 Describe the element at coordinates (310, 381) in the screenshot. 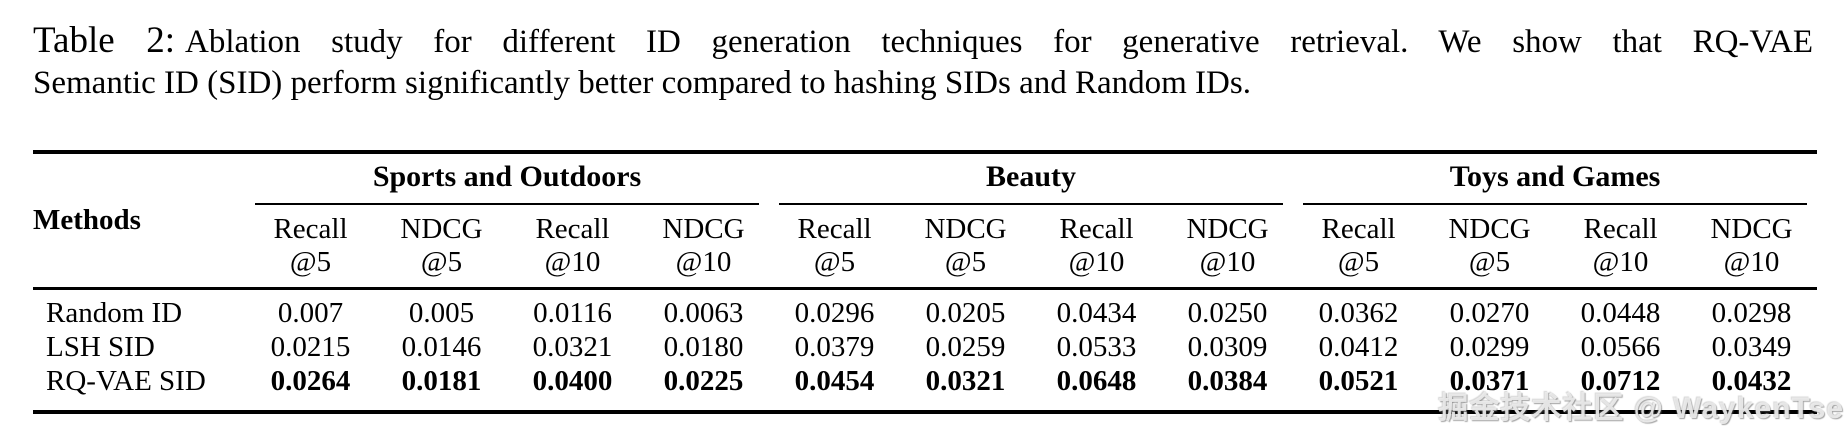

I see `cell-value: 0.0264` at that location.